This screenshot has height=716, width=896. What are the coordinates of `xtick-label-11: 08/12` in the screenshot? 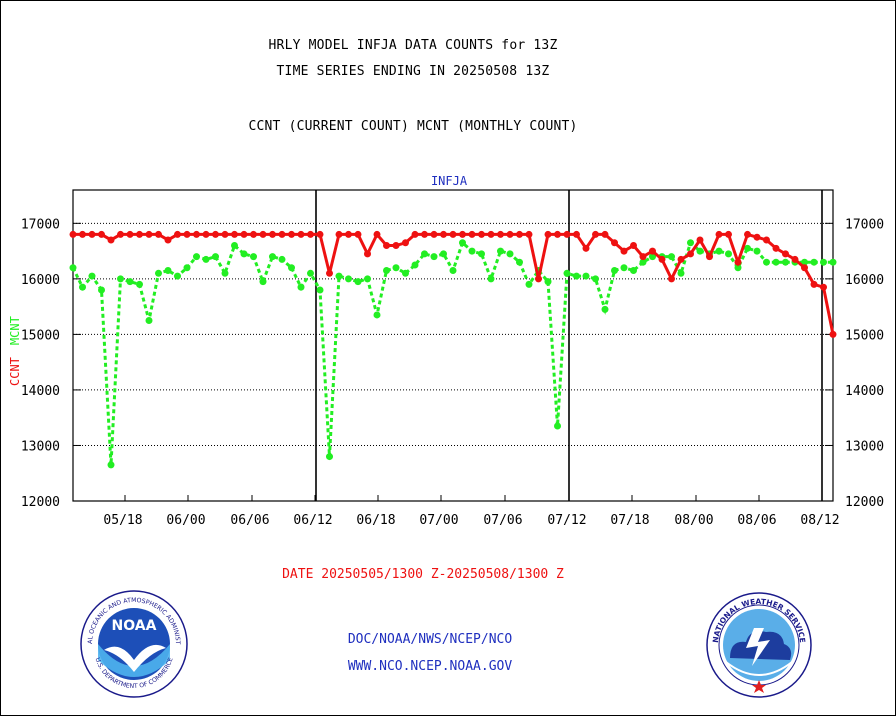 It's located at (819, 520).